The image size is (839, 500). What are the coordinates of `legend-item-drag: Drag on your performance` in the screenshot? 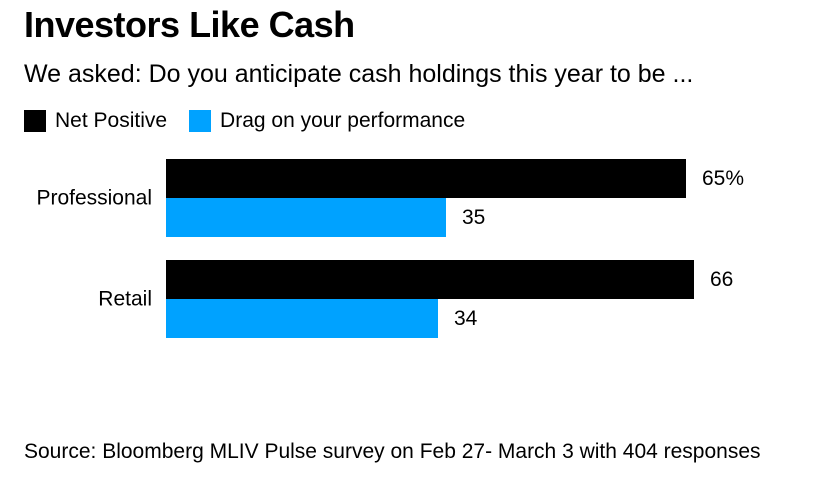 It's located at (327, 121).